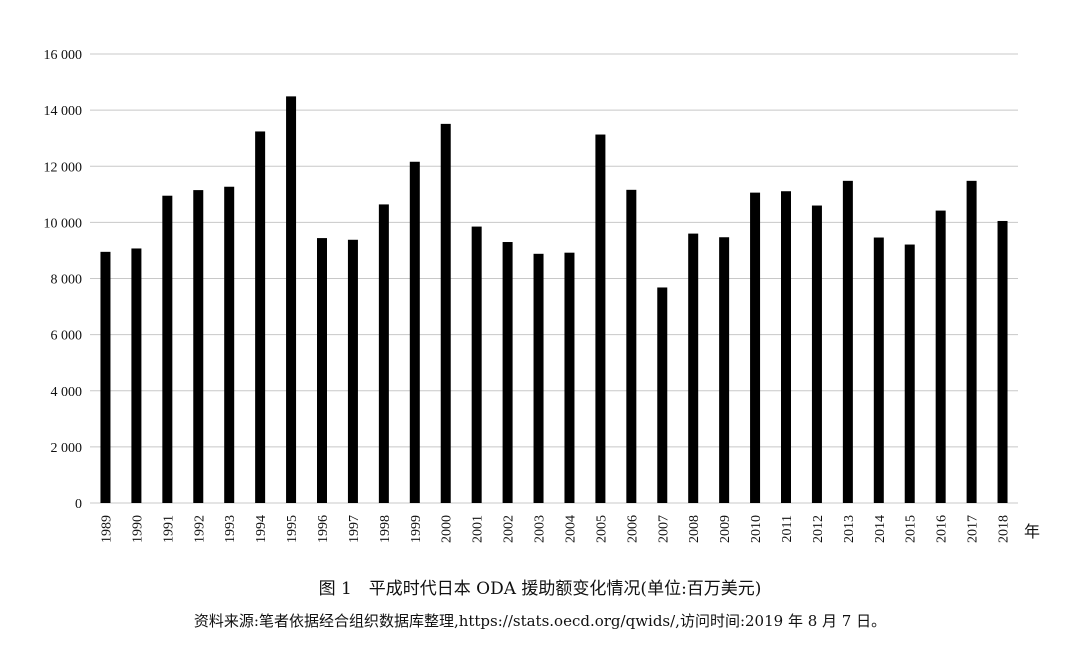  I want to click on x-tick-label: 2011, so click(787, 528).